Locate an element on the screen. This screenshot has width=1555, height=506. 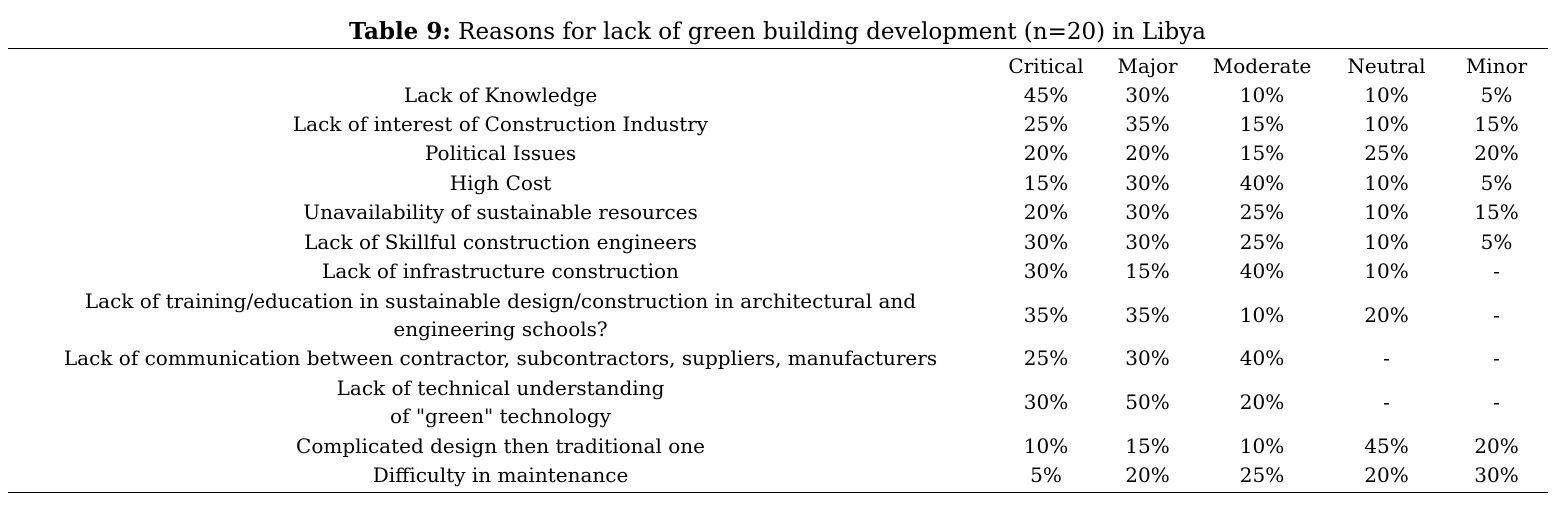
value-cell-major: 50% is located at coordinates (1147, 402).